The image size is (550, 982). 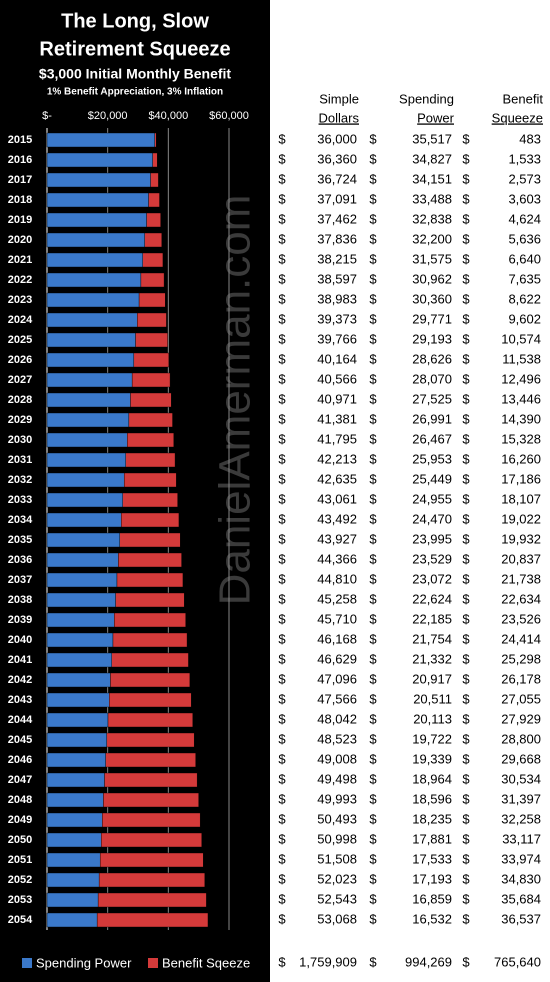 What do you see at coordinates (521, 778) in the screenshot?
I see `table-cell: 30,534` at bounding box center [521, 778].